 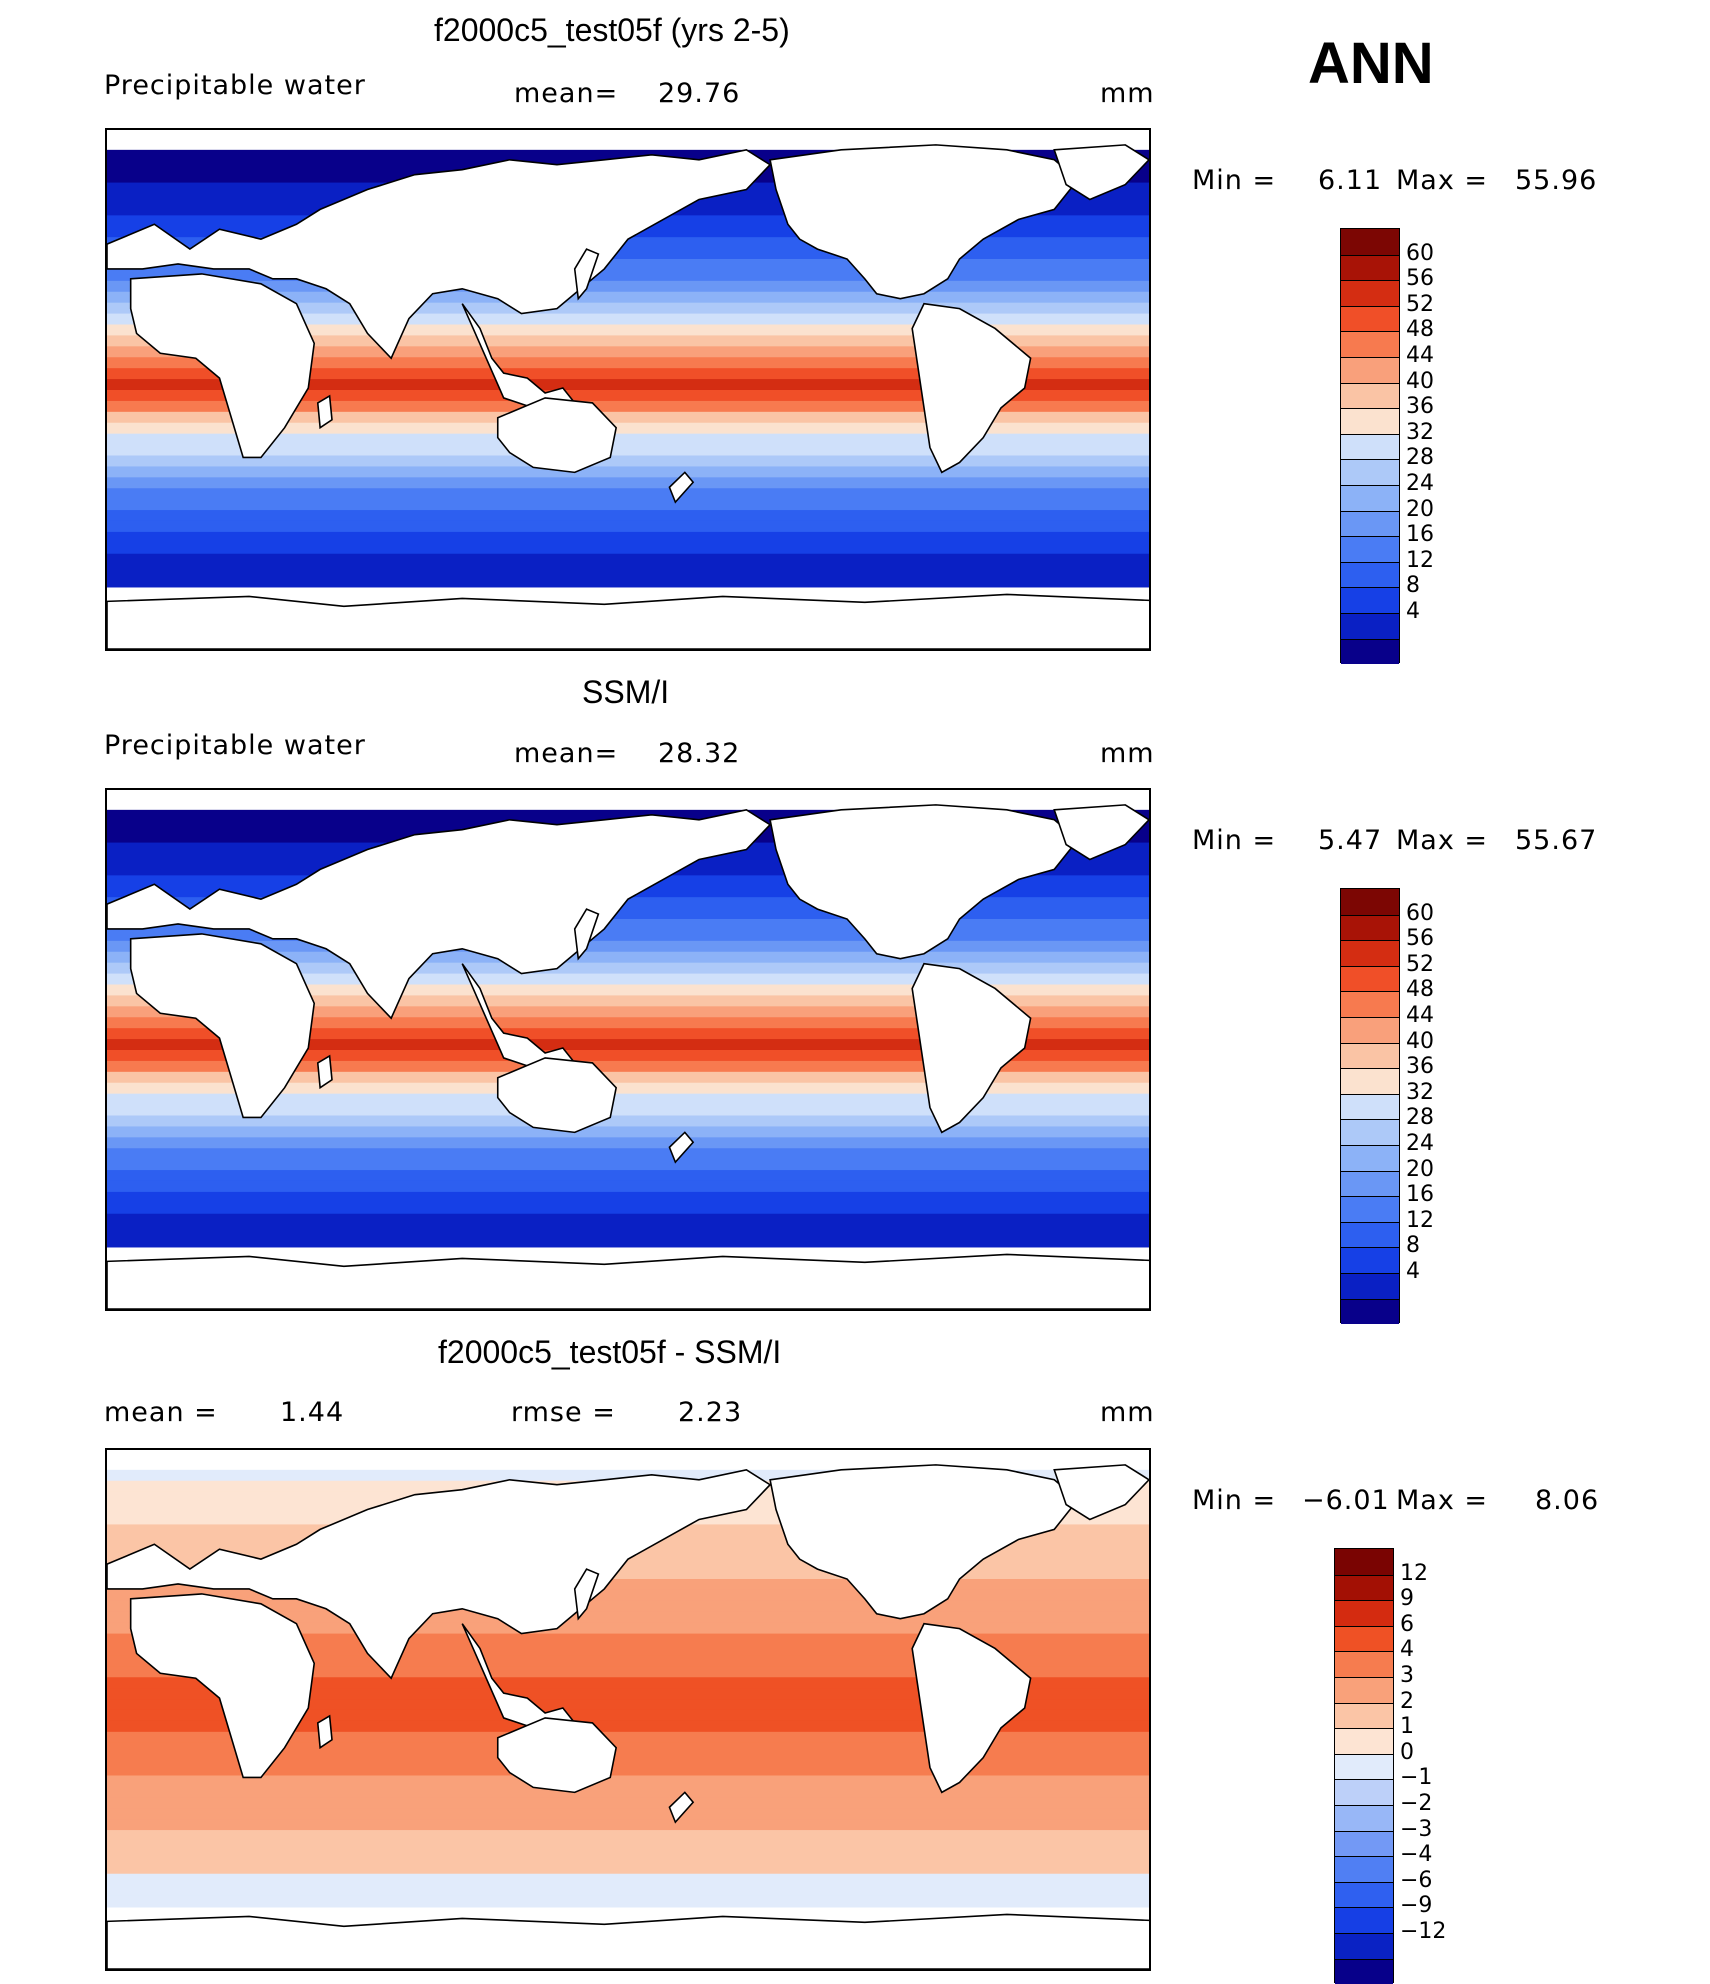 I want to click on colorbar-tick-label: 9, so click(x=1407, y=1599).